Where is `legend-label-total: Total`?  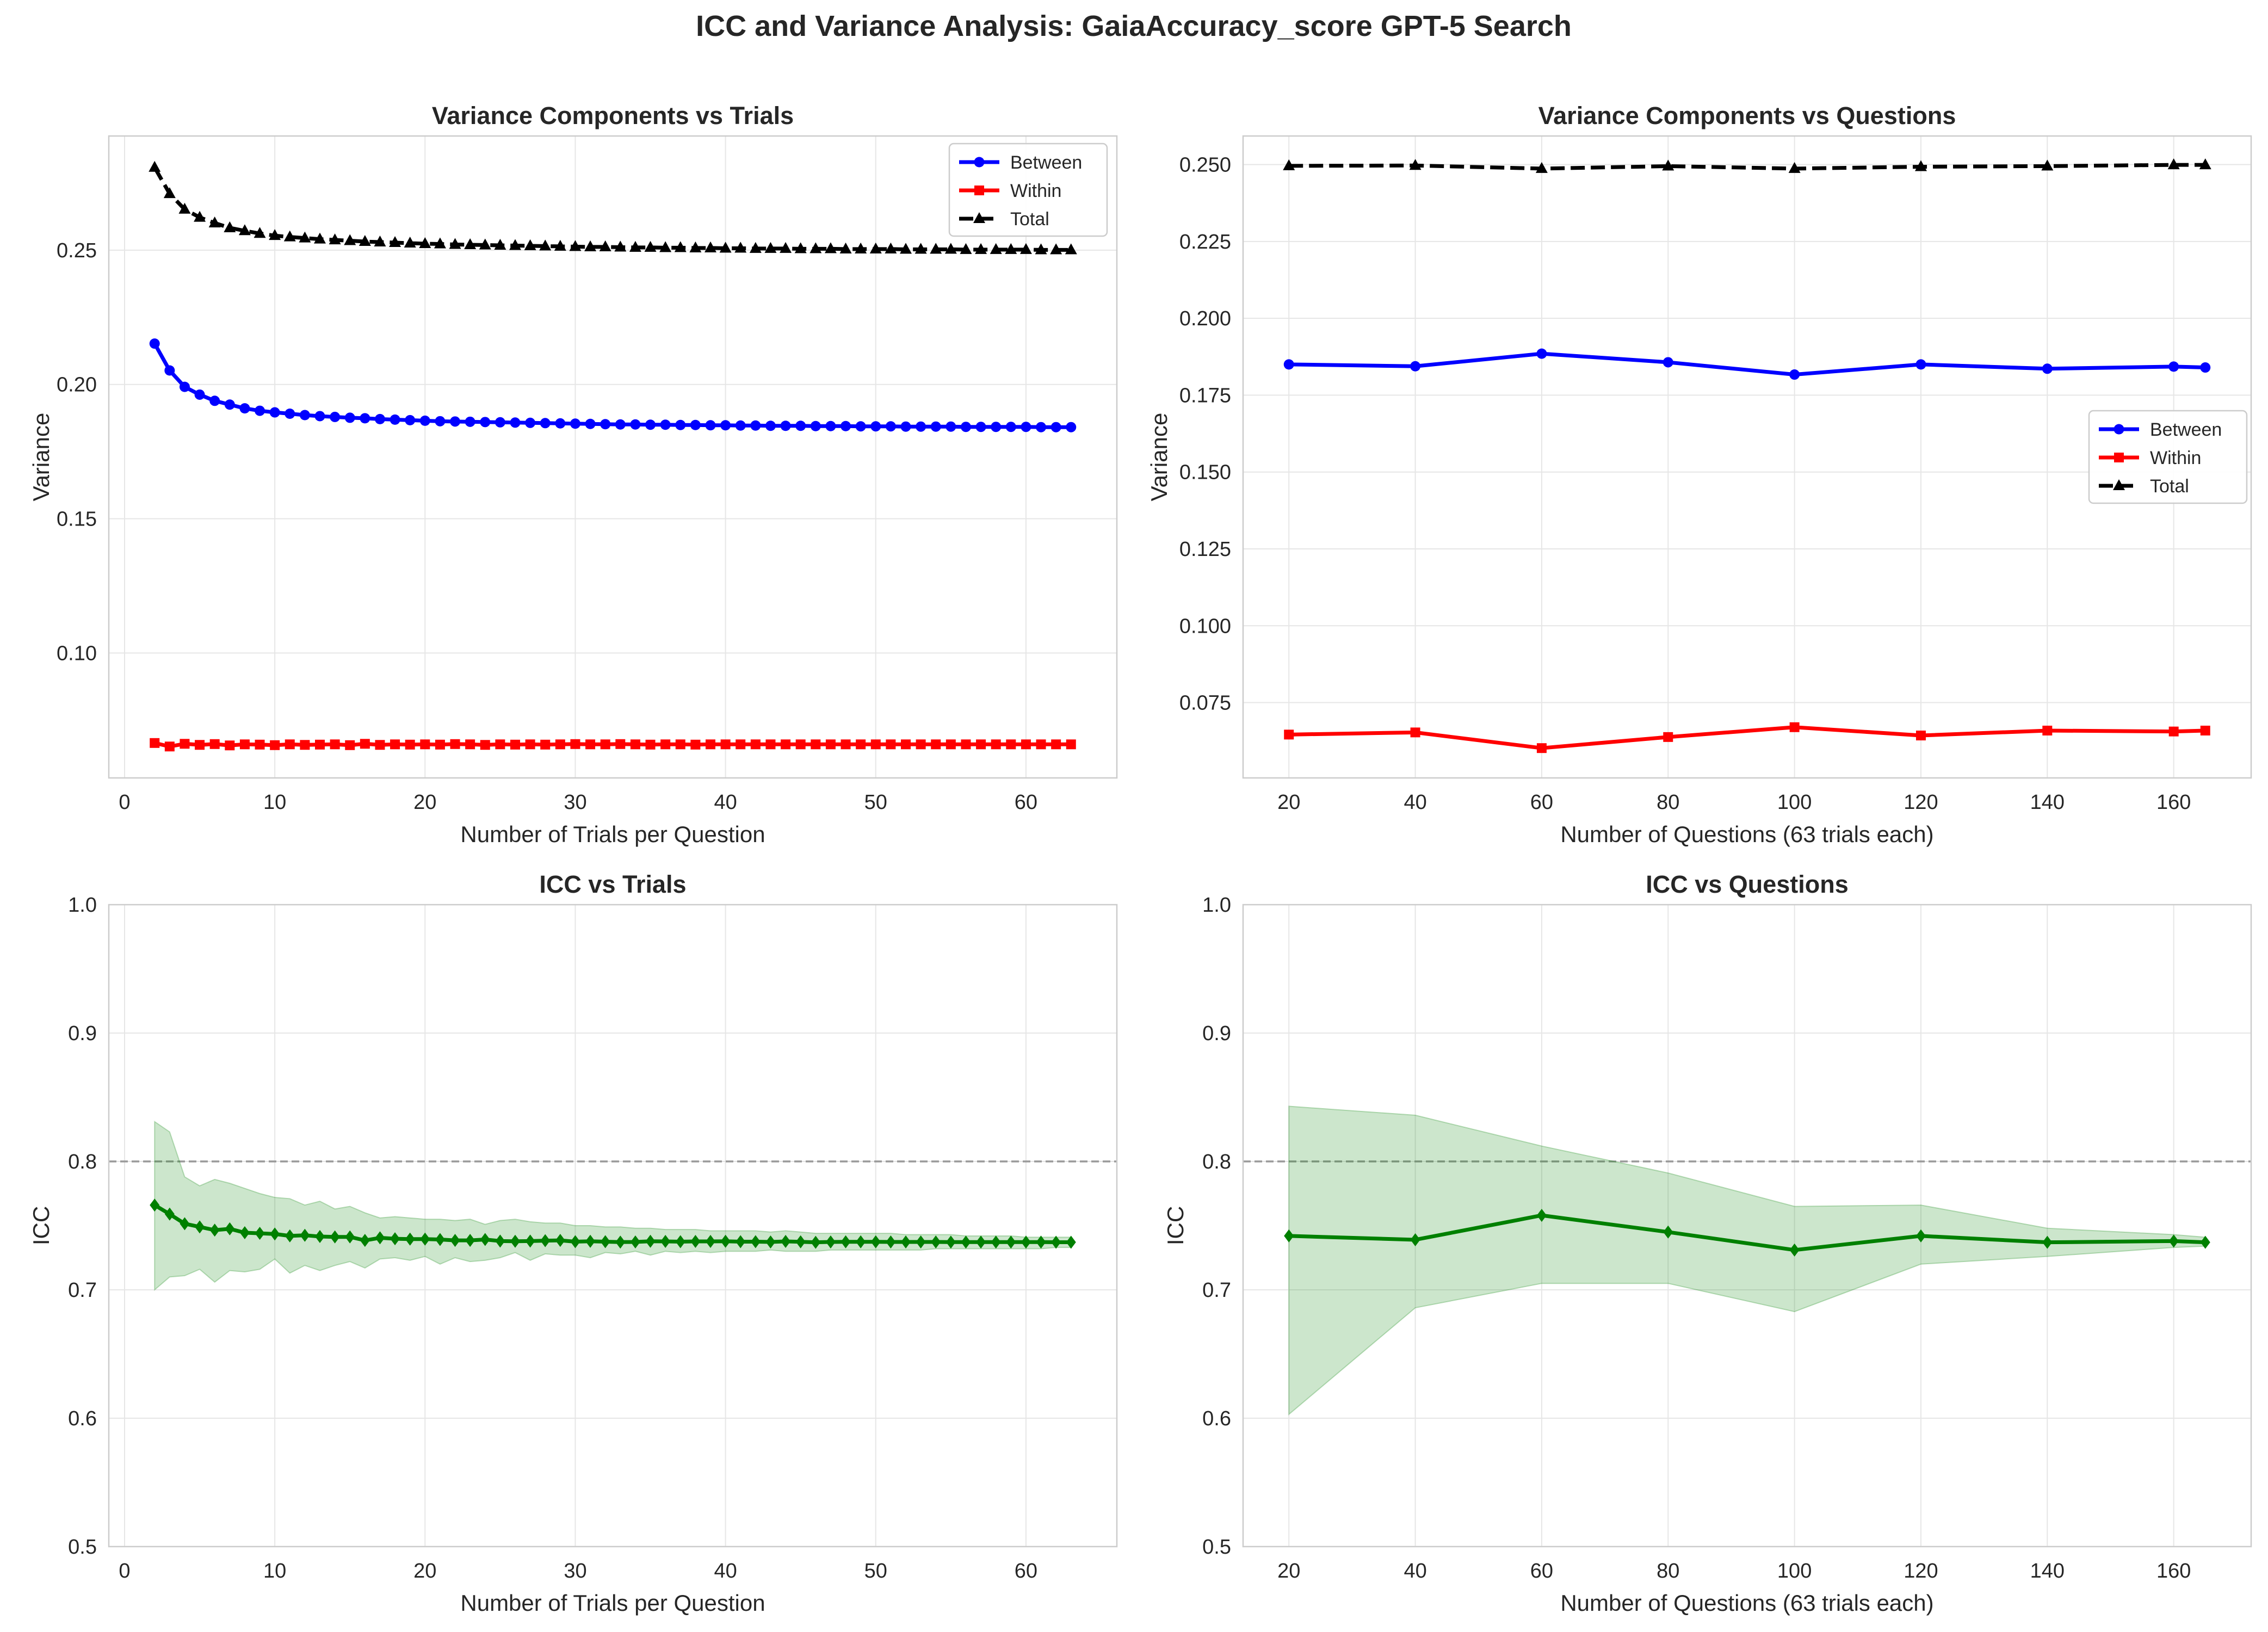 legend-label-total: Total is located at coordinates (1029, 220).